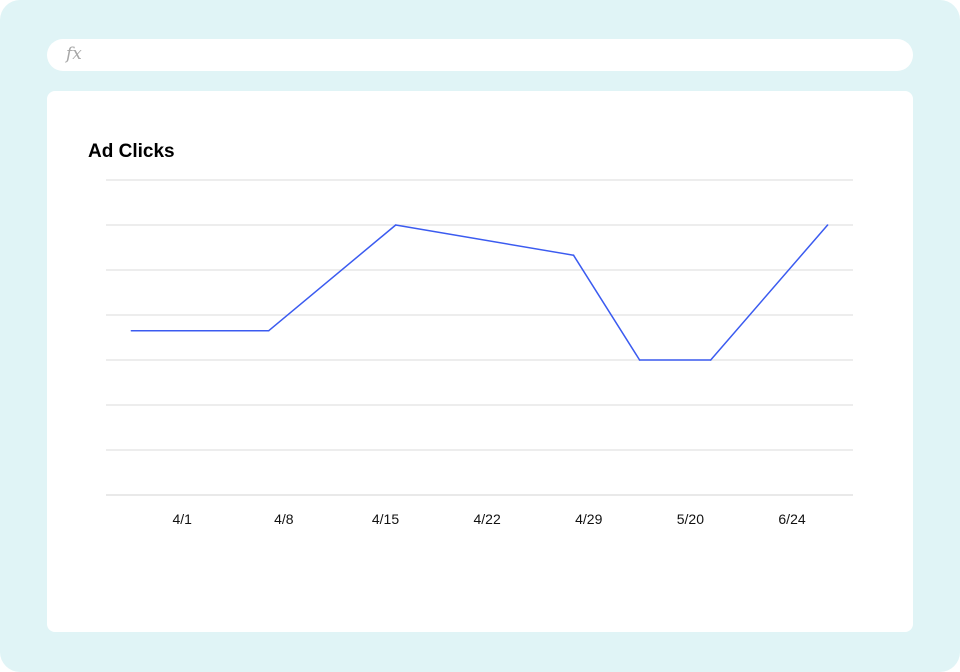  Describe the element at coordinates (385, 519) in the screenshot. I see `x-tick-label: 4/15` at that location.